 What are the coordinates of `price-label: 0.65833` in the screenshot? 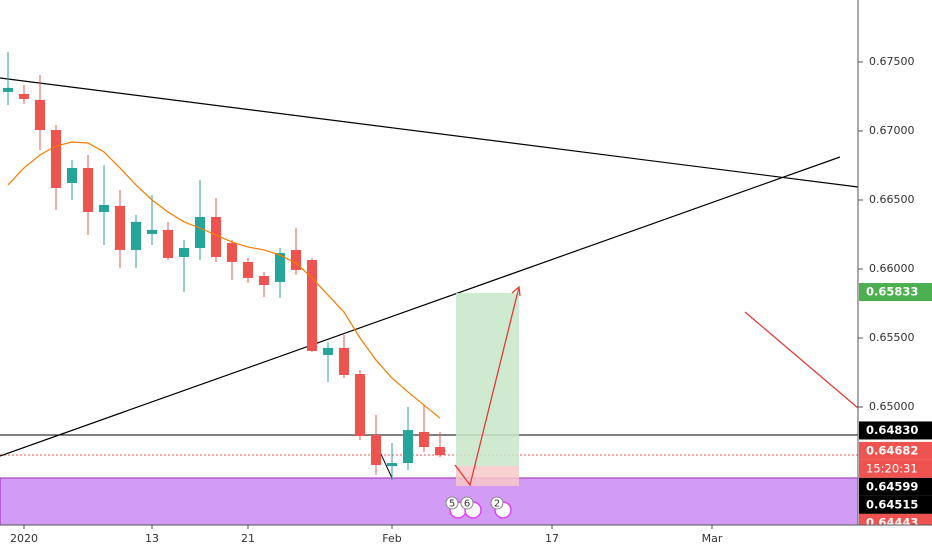 It's located at (895, 292).